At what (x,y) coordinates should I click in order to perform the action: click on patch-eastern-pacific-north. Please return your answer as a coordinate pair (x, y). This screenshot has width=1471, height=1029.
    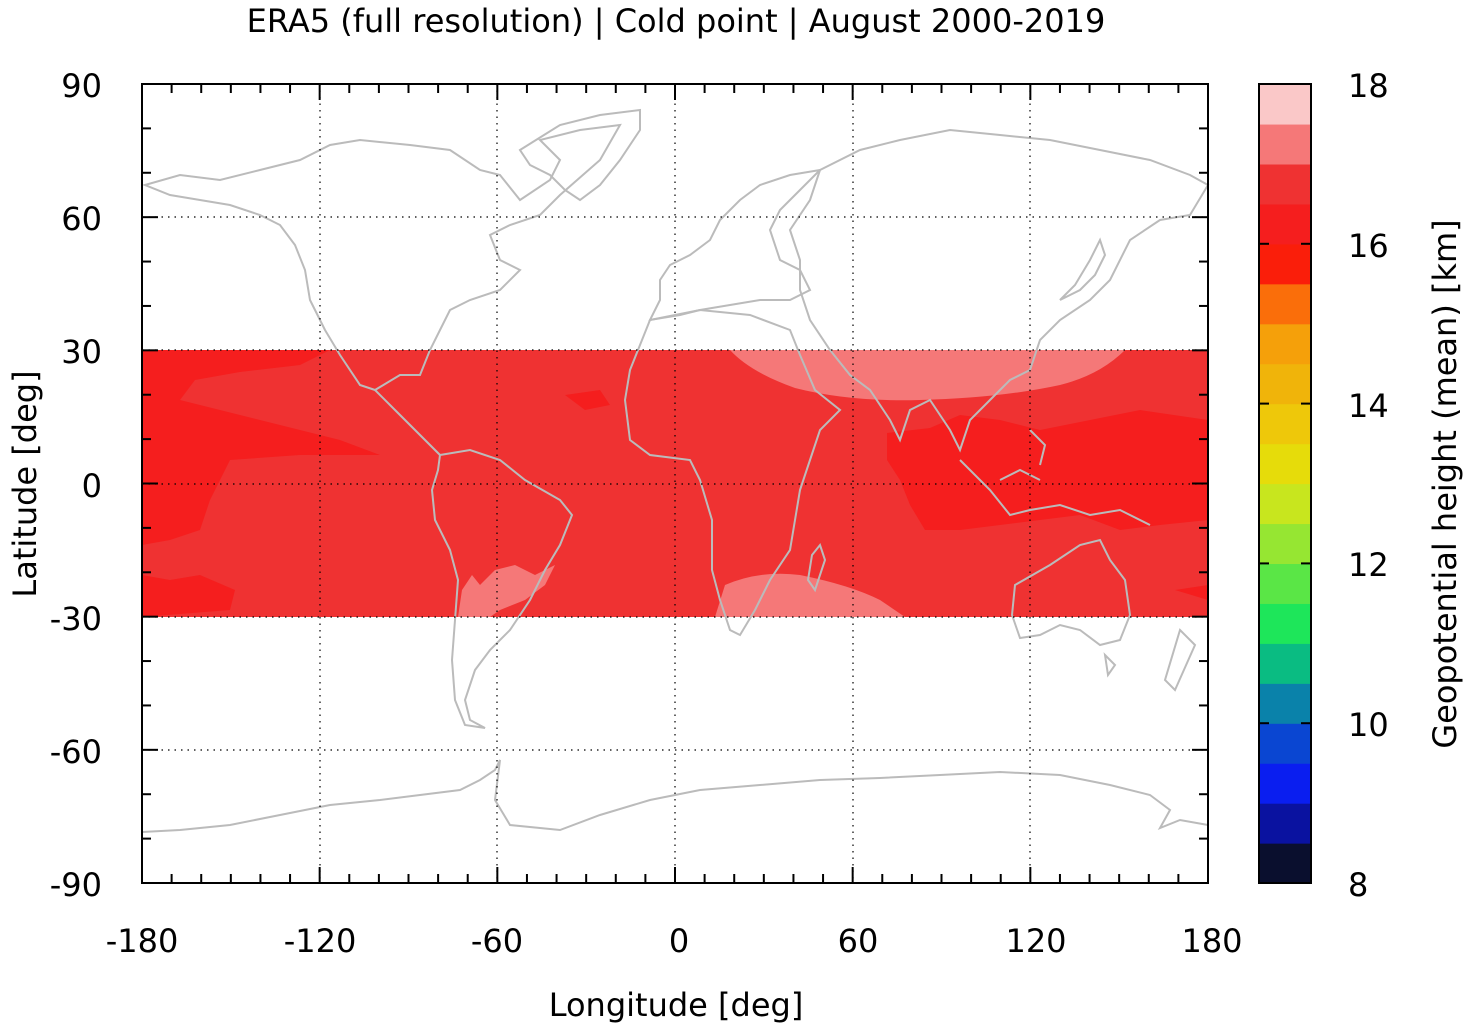
    Looking at the image, I should click on (261, 447).